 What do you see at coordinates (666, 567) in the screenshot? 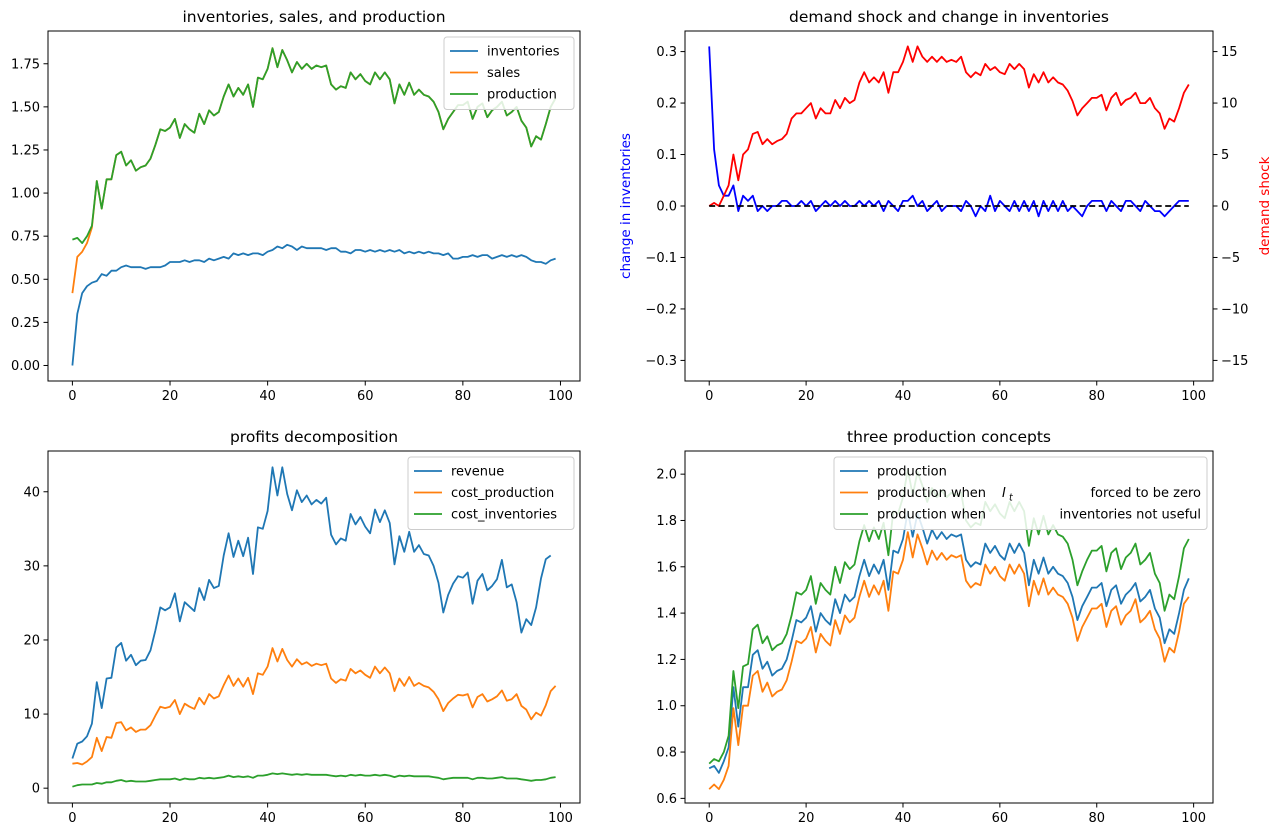
I see `y-tick-label: 1.6` at bounding box center [666, 567].